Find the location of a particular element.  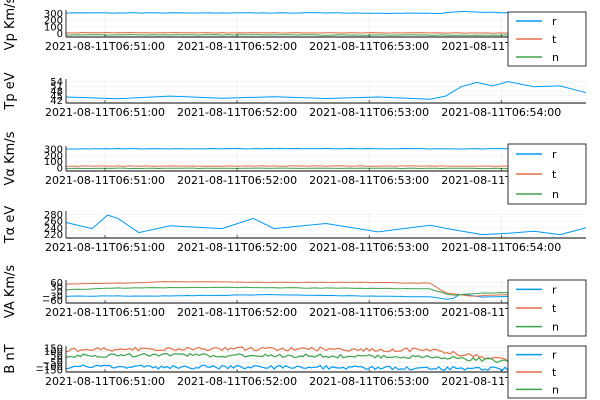

y-tick-label: −50 is located at coordinates (52, 363).